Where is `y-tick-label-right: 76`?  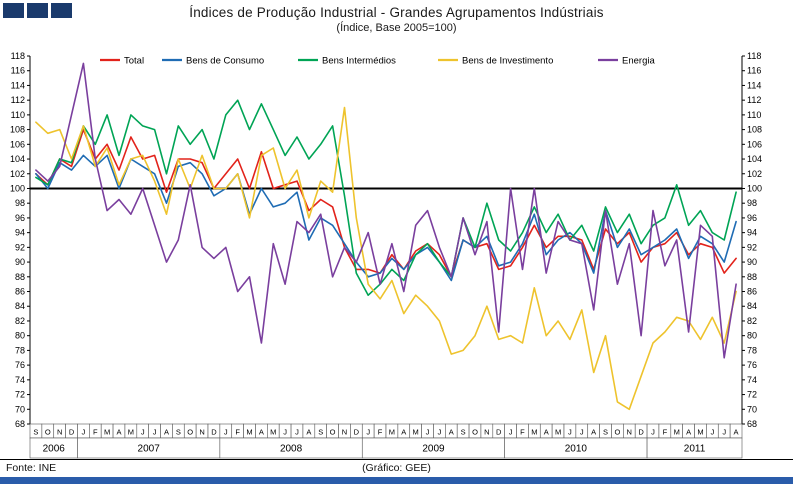
y-tick-label-right: 76 is located at coordinates (752, 365).